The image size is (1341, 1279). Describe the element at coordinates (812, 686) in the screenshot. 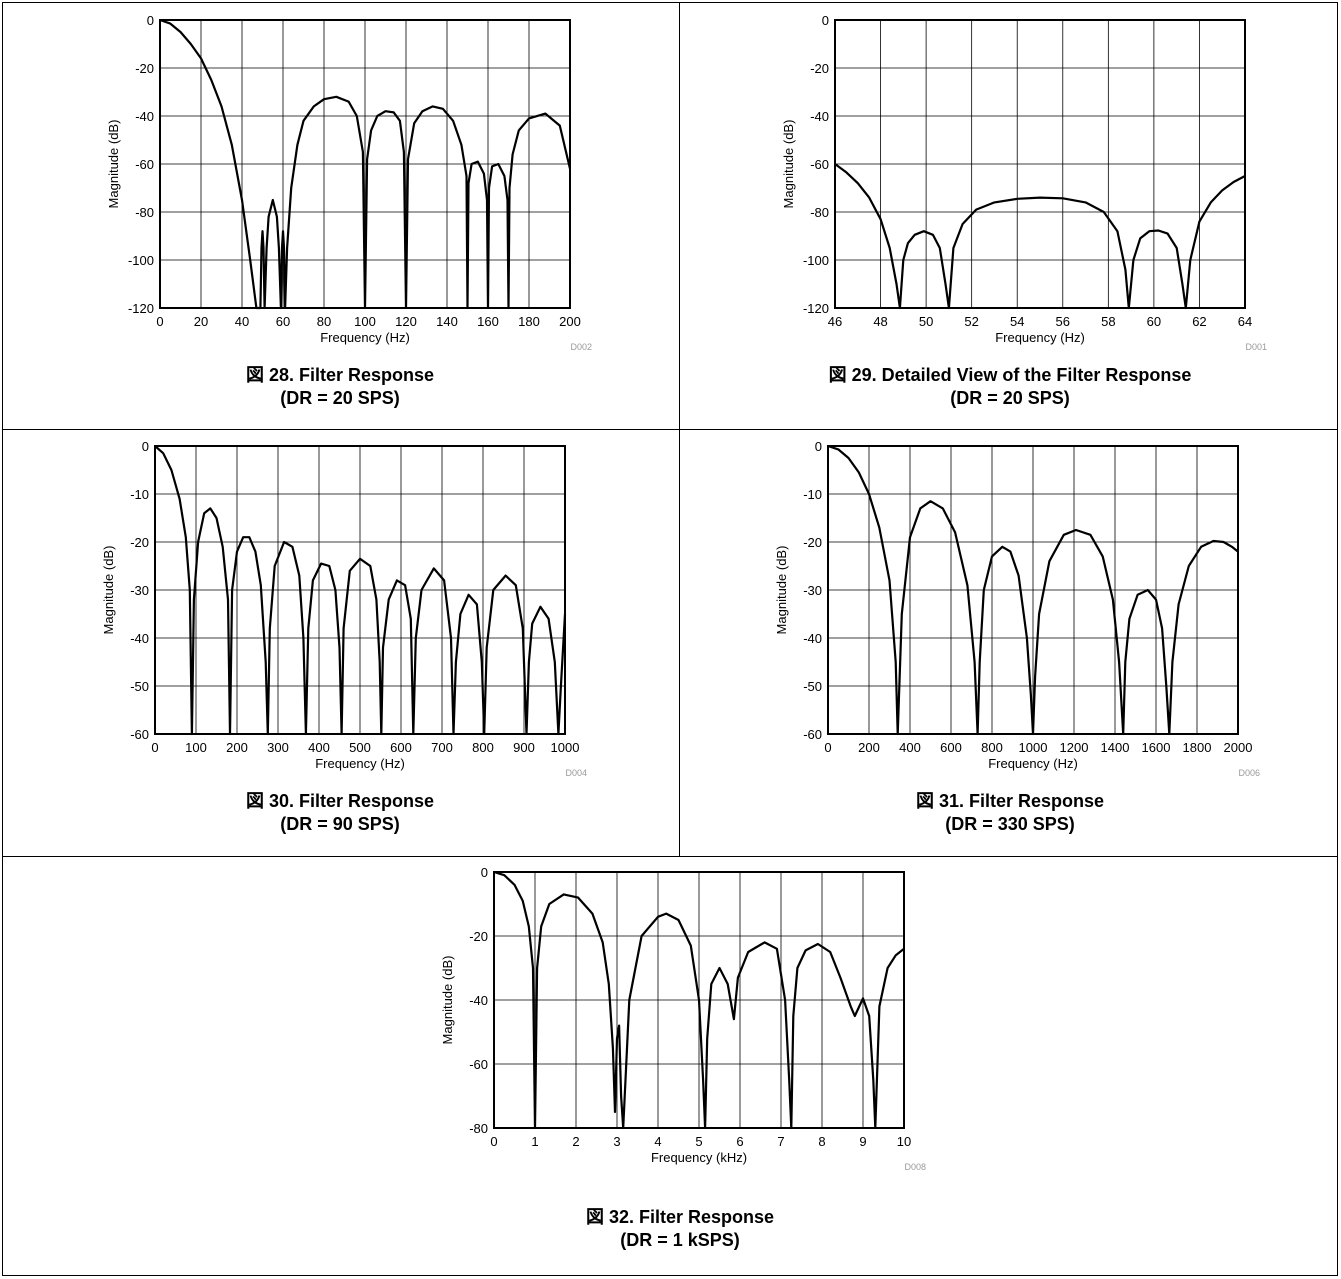

I see `chart-3-ytick-label-5: -50` at that location.